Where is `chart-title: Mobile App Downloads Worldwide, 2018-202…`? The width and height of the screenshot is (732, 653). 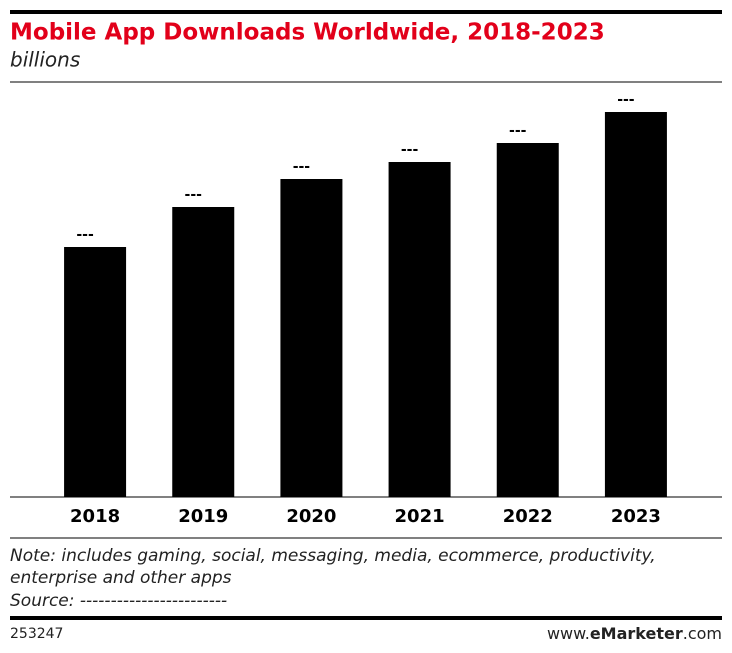 chart-title: Mobile App Downloads Worldwide, 2018-202… is located at coordinates (307, 33).